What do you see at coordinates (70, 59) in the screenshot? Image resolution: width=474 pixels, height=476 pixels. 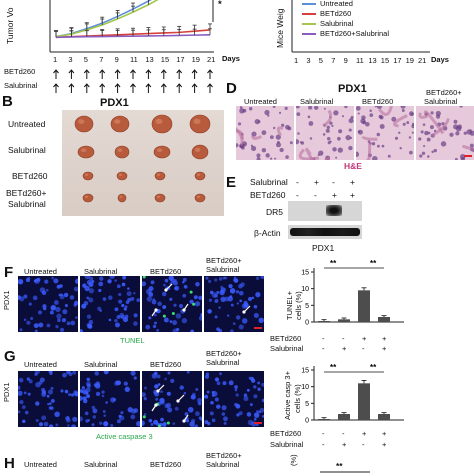 I see `day-tick: 3` at bounding box center [70, 59].